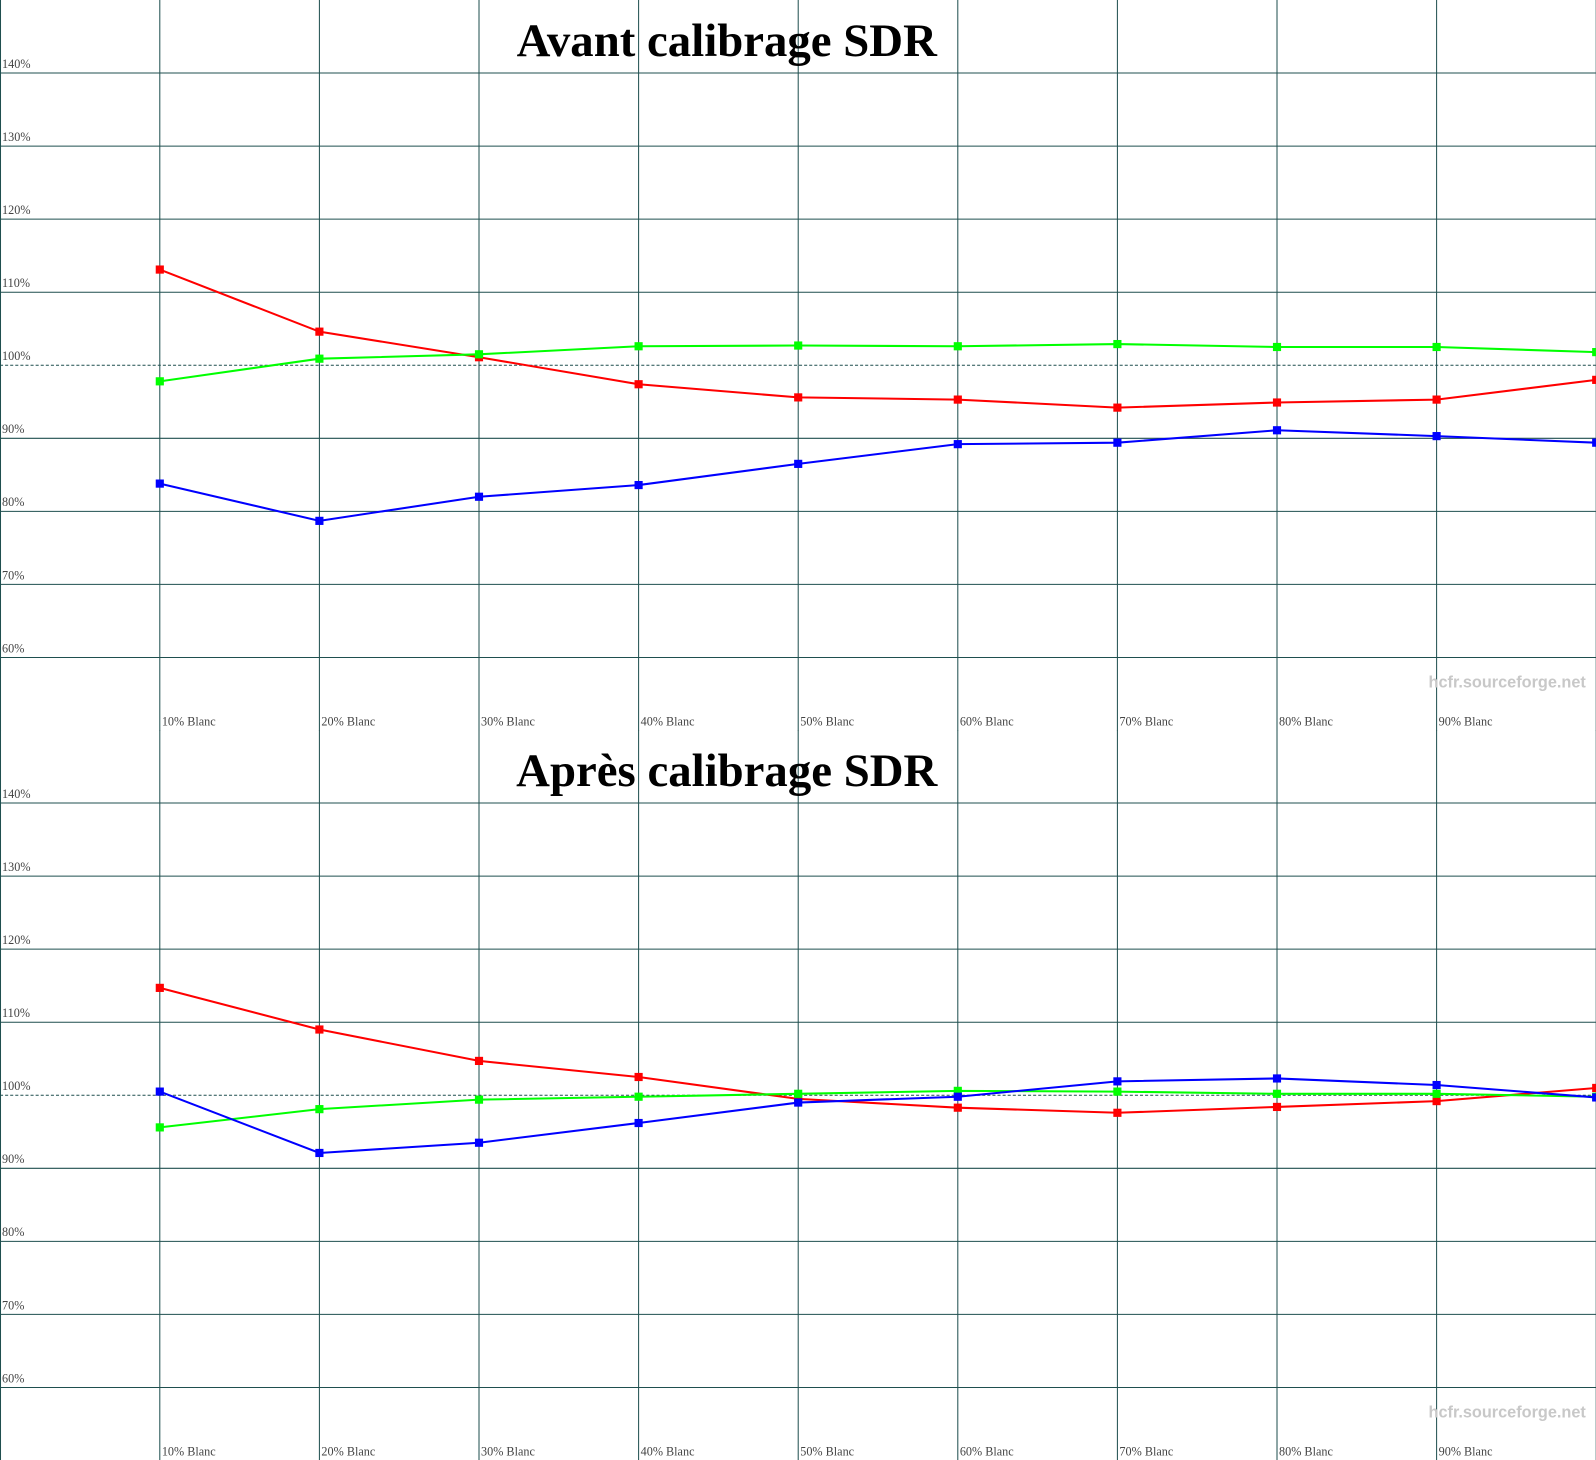 The image size is (1596, 1460). I want to click on chart-title: Après calibrage SDR, so click(727, 771).